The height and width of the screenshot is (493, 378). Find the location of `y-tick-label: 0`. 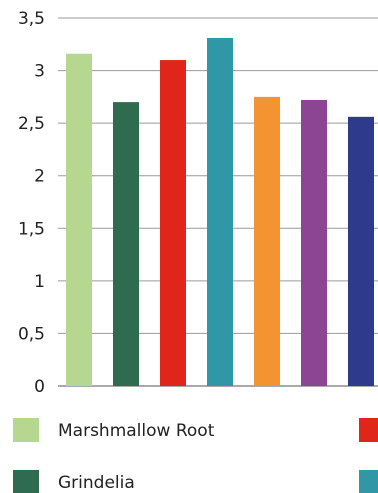

y-tick-label: 0 is located at coordinates (39, 387).